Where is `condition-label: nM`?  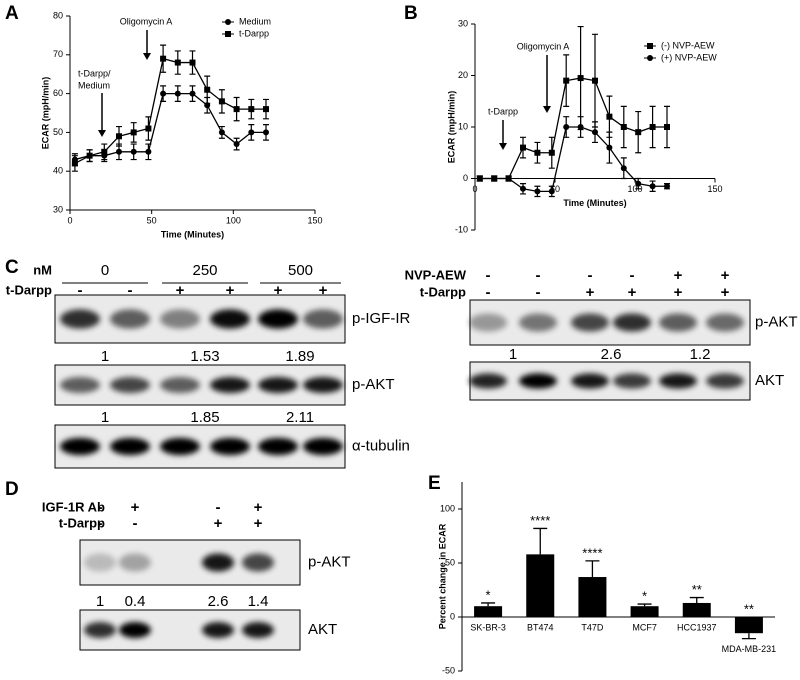 condition-label: nM is located at coordinates (42, 269).